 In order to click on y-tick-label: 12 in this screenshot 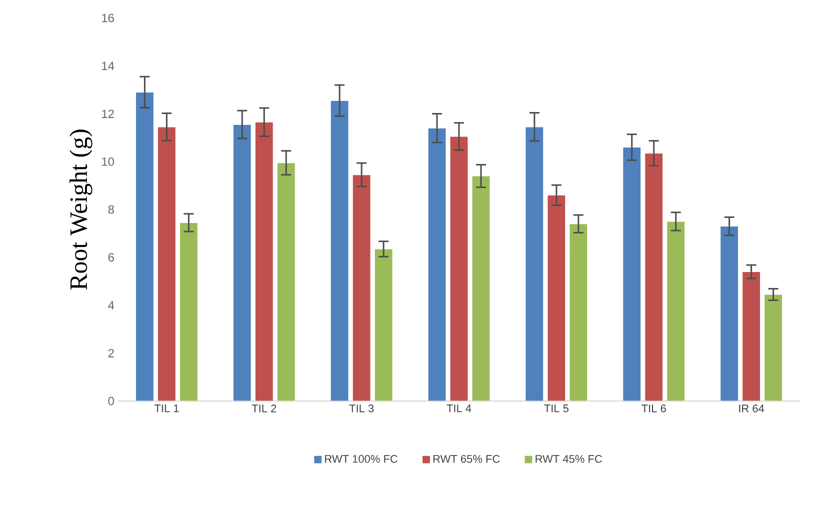, I will do `click(108, 114)`.